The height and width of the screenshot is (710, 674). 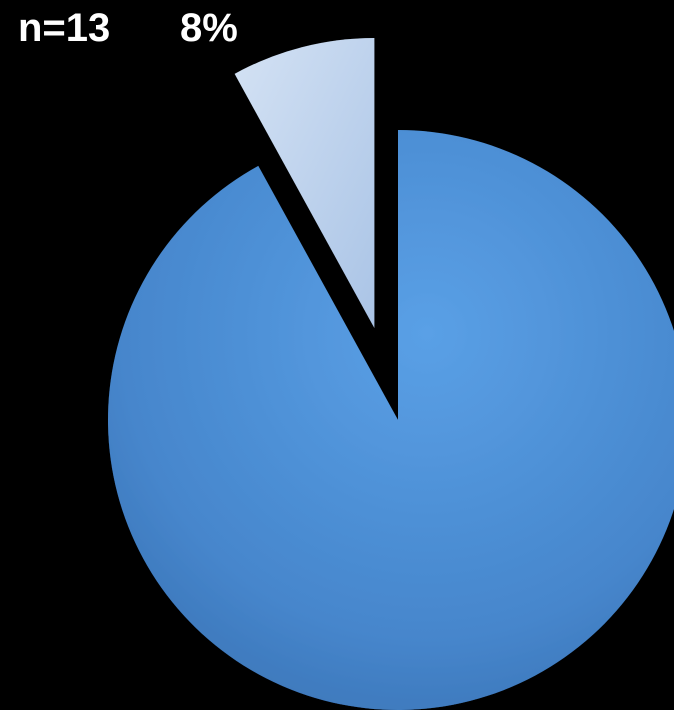 I want to click on pie-slice-exploded, so click(x=304, y=182).